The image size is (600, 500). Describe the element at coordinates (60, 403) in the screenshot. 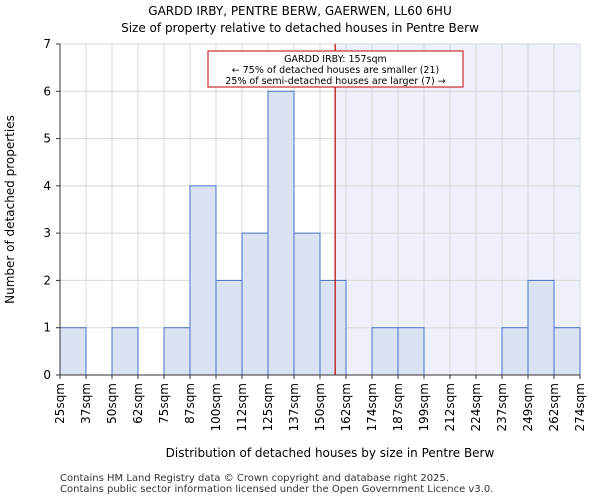

I see `x-tick-label: 25sqm` at that location.